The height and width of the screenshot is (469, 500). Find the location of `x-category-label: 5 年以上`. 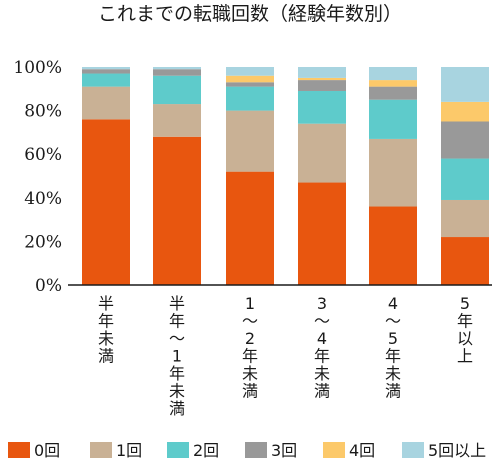

x-category-label: 5 年以上 is located at coordinates (465, 330).